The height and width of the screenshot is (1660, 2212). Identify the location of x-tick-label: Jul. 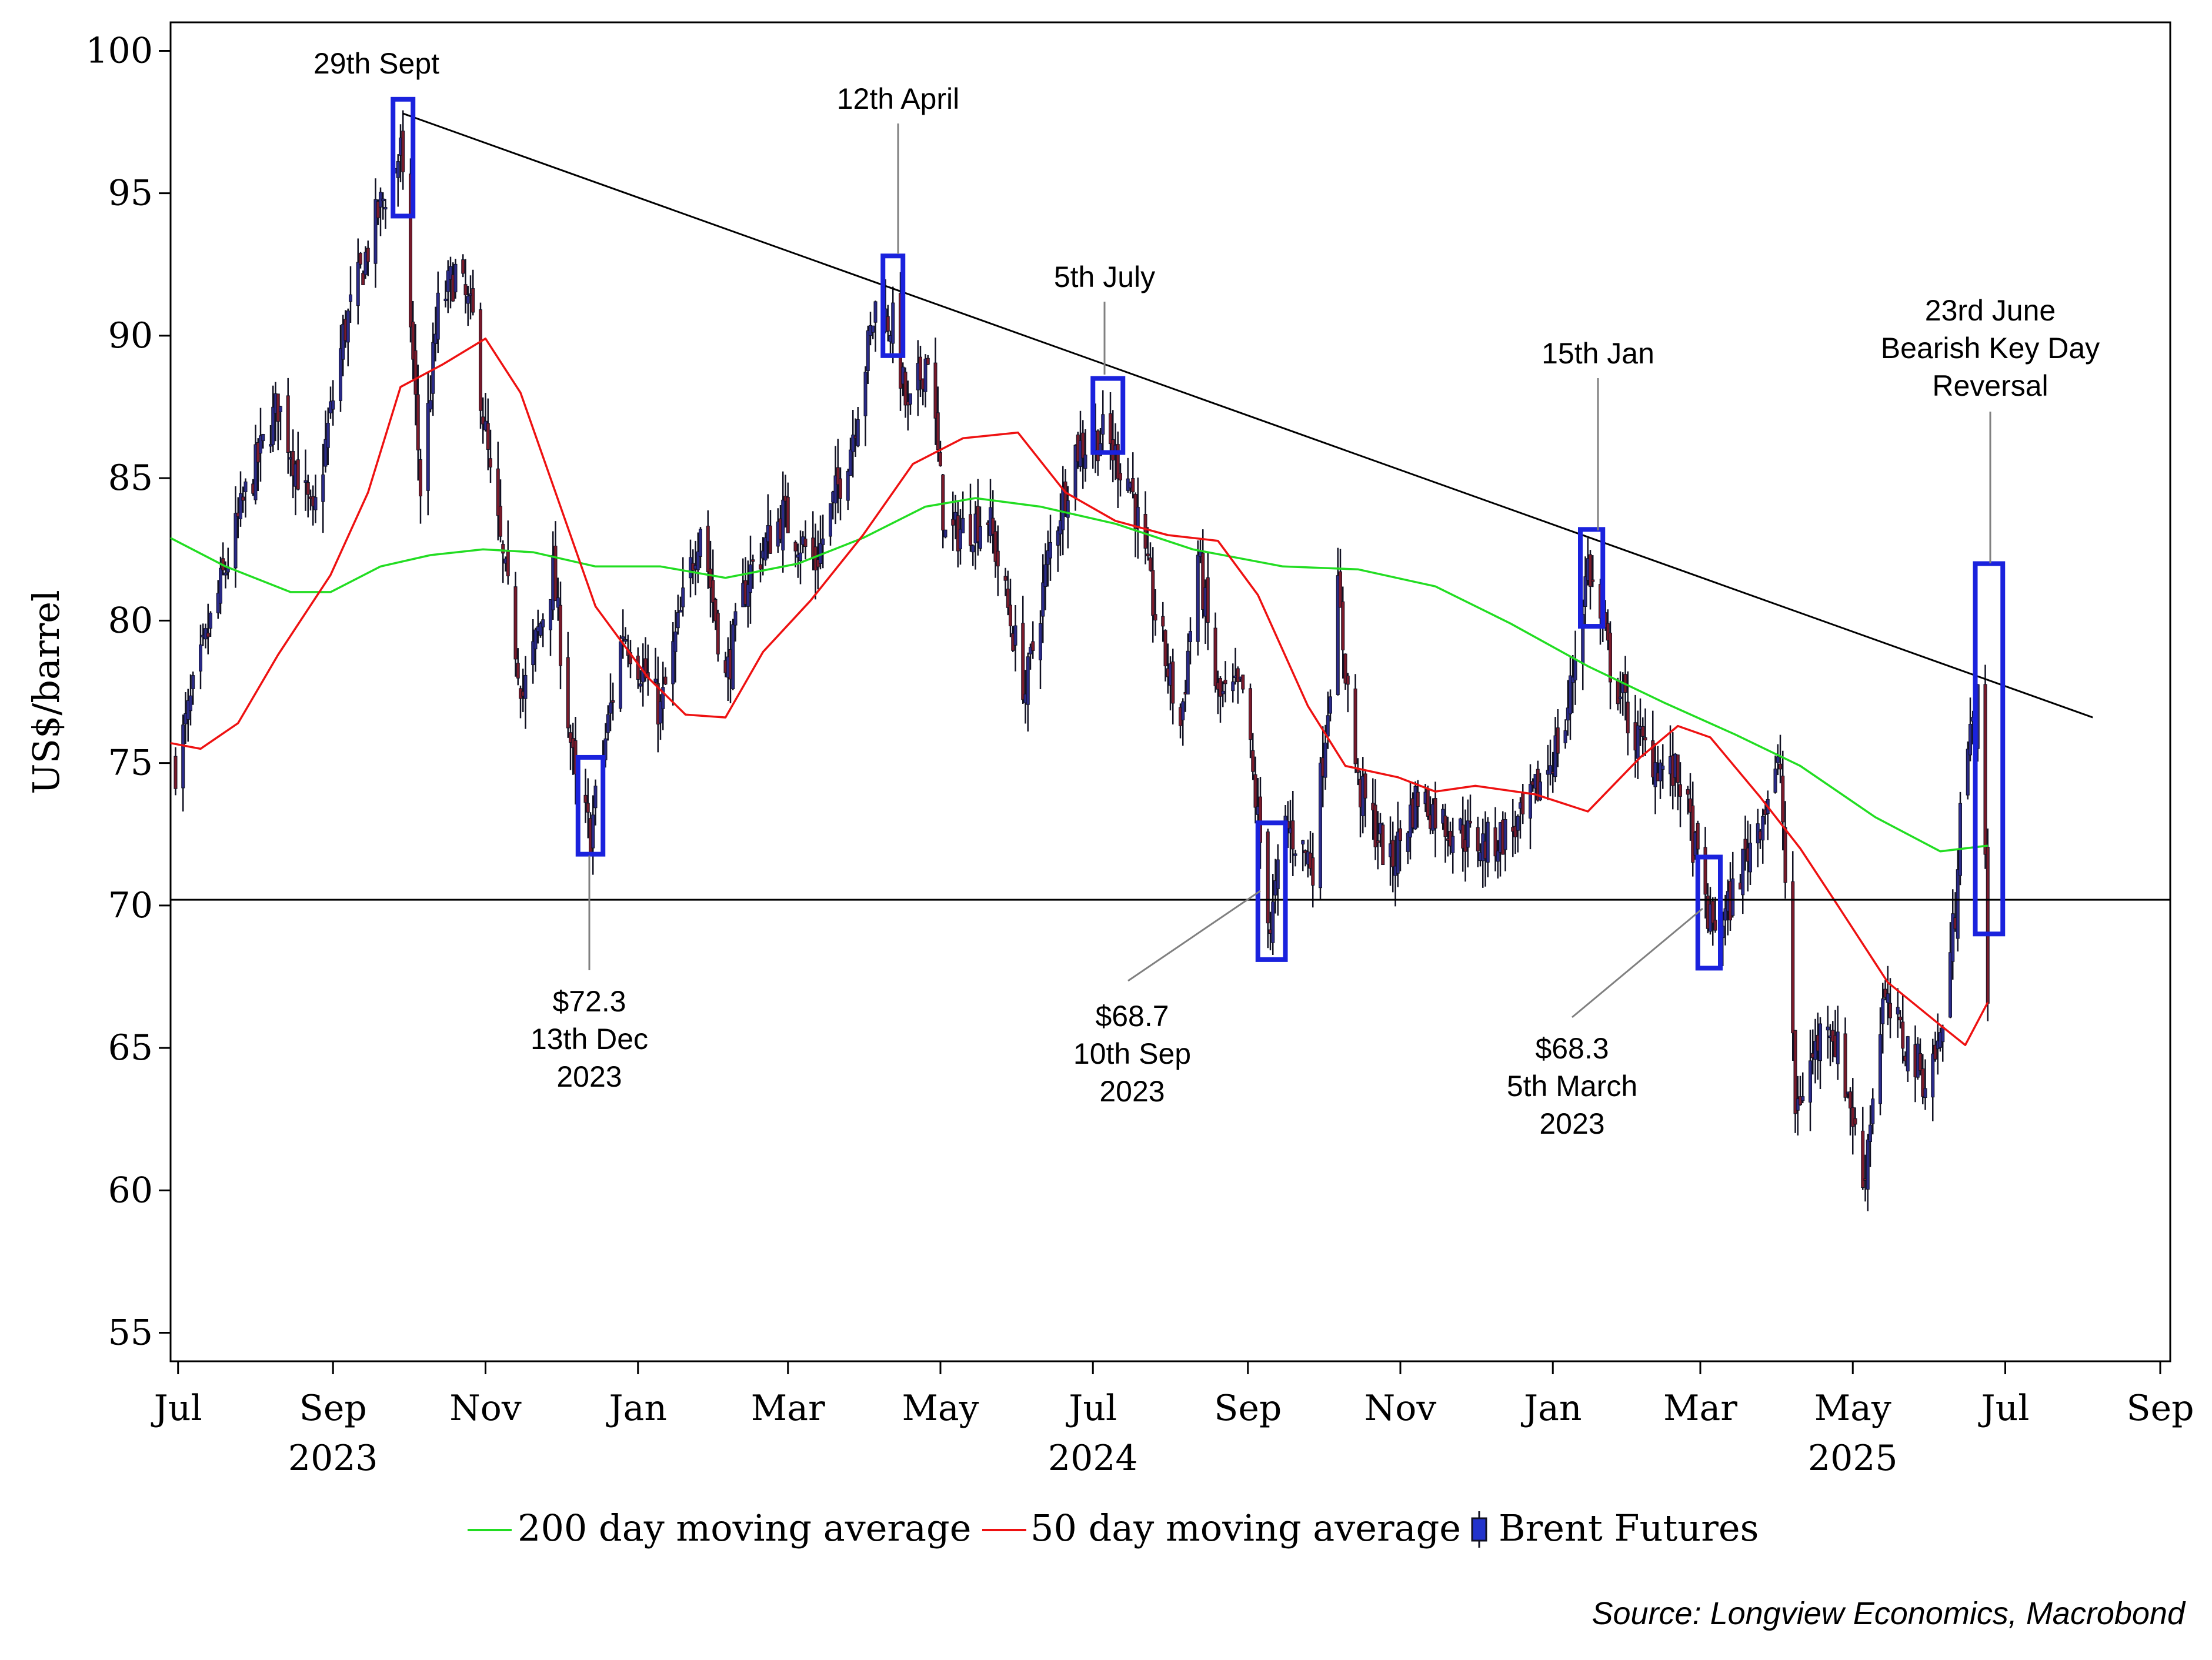
(1091, 1408).